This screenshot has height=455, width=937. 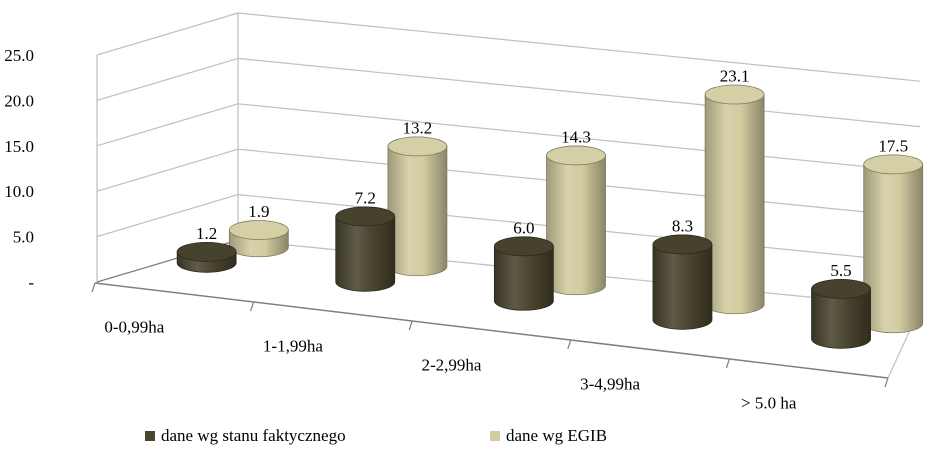 What do you see at coordinates (19, 146) in the screenshot?
I see `y-tick-label: 15.0` at bounding box center [19, 146].